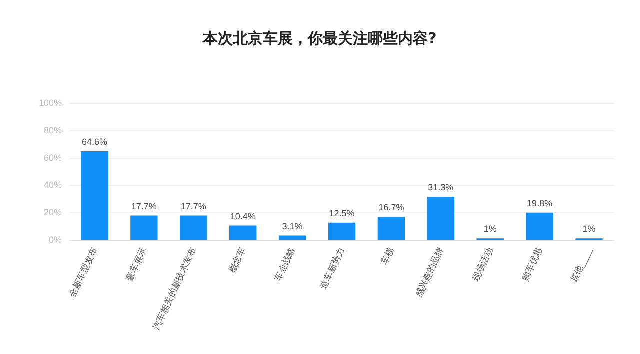 Image resolution: width=640 pixels, height=354 pixels. What do you see at coordinates (391, 207) in the screenshot?
I see `data-label: 16.7%` at bounding box center [391, 207].